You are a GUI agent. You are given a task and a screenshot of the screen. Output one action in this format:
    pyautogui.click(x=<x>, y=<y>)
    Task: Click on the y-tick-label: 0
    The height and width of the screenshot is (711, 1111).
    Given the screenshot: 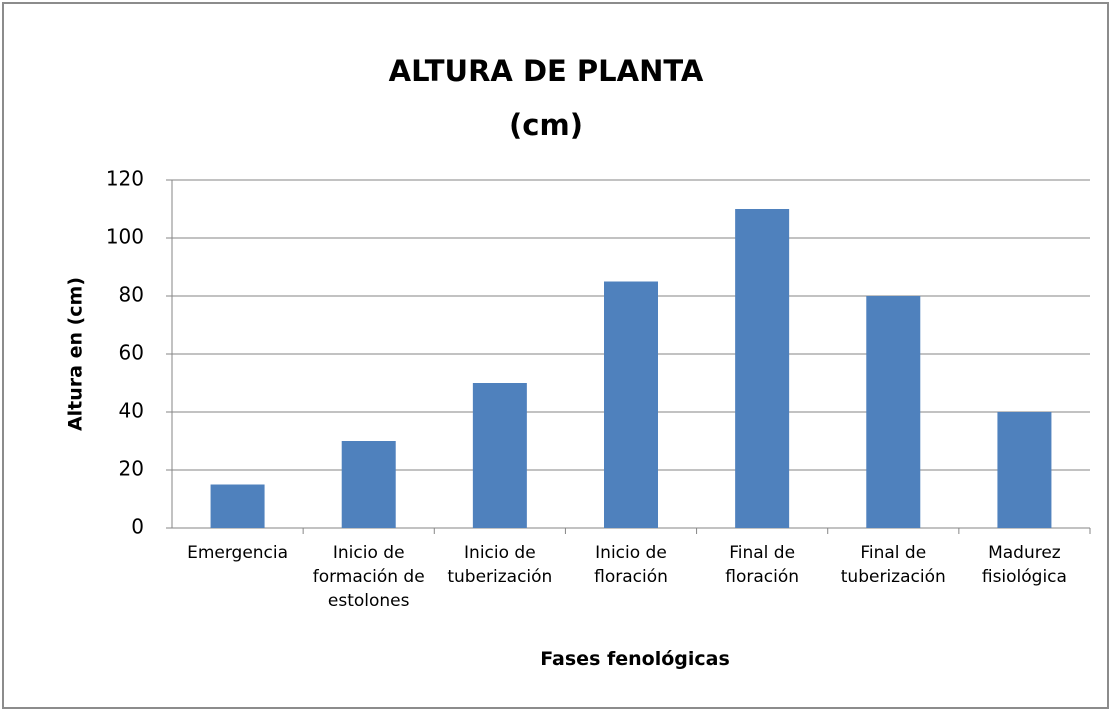 What is the action you would take?
    pyautogui.click(x=137, y=527)
    